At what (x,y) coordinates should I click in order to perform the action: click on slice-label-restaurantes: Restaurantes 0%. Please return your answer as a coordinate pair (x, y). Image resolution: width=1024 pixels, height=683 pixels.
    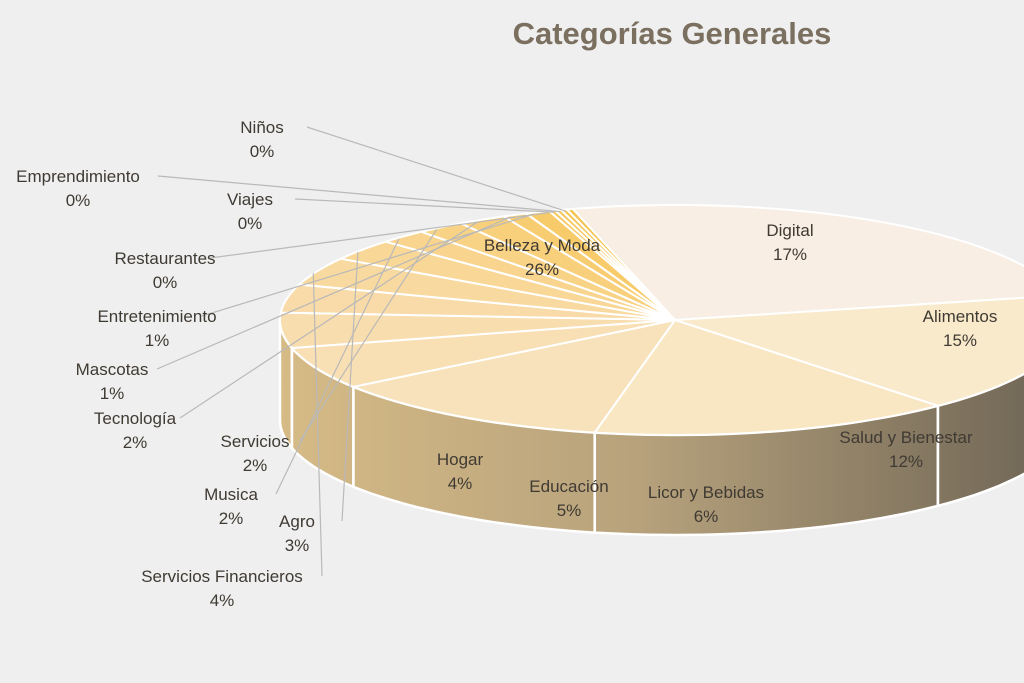
    Looking at the image, I should click on (164, 270).